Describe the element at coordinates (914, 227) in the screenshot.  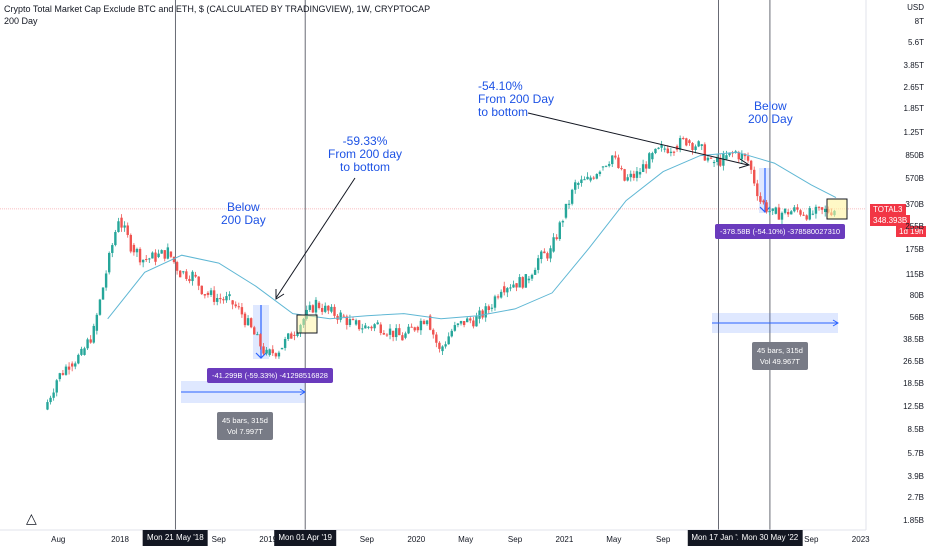
I see `y-tick-label: 255B` at that location.